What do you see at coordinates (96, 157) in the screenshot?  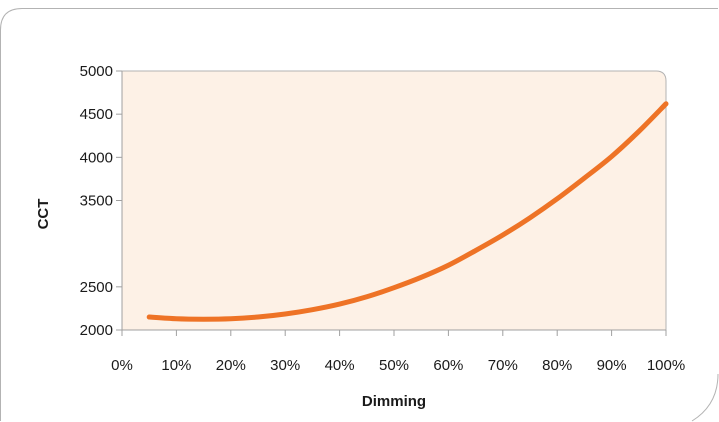 I see `y-tick-label: 4000` at bounding box center [96, 157].